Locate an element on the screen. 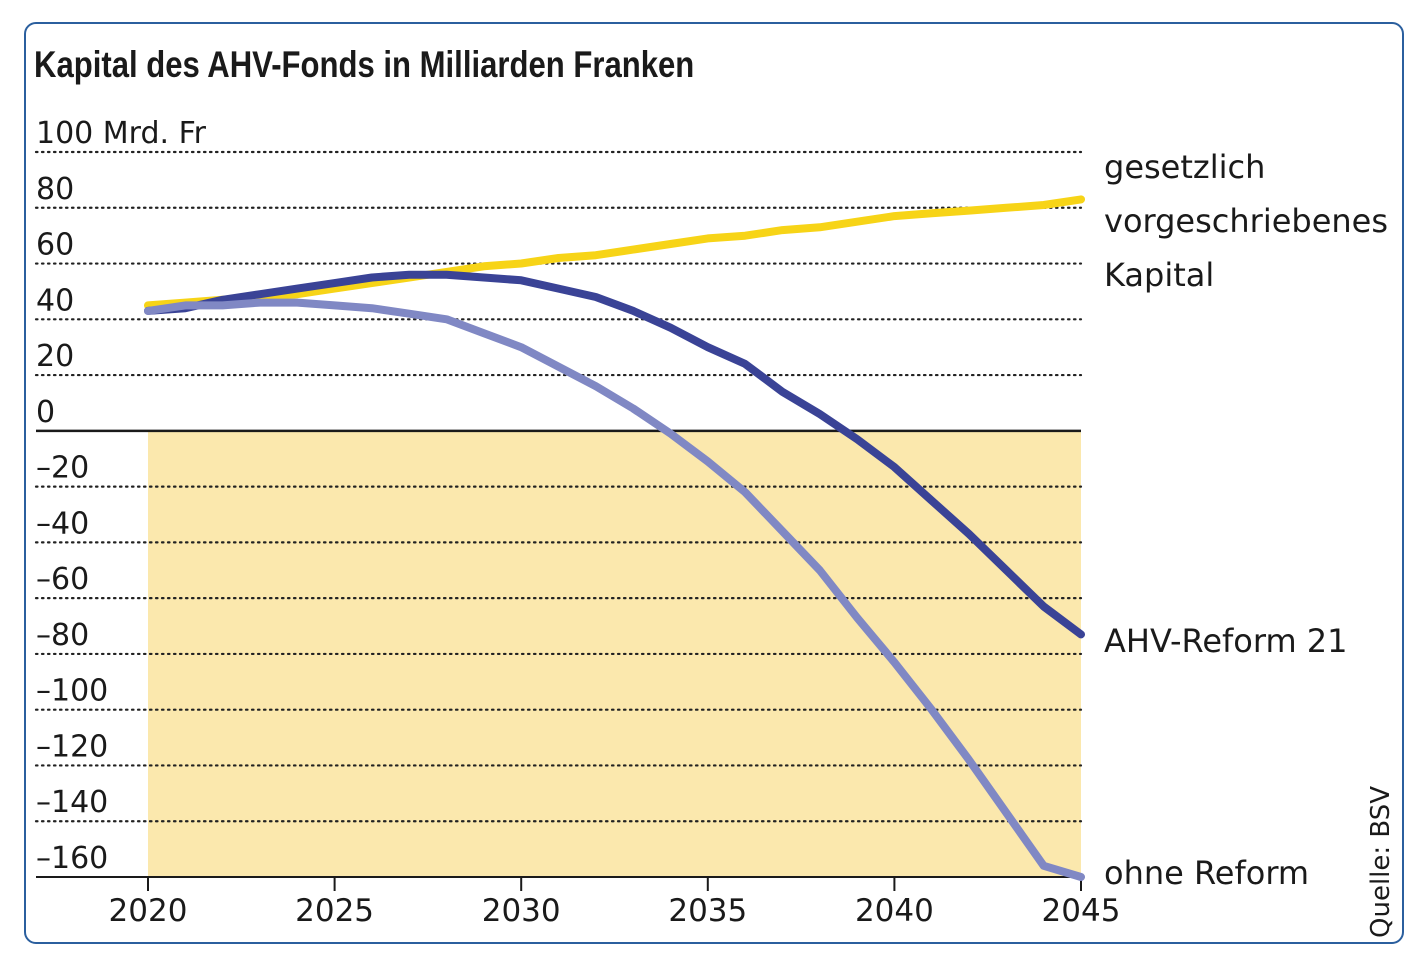  series-label-line: AHV-Reform 21 is located at coordinates (1226, 641).